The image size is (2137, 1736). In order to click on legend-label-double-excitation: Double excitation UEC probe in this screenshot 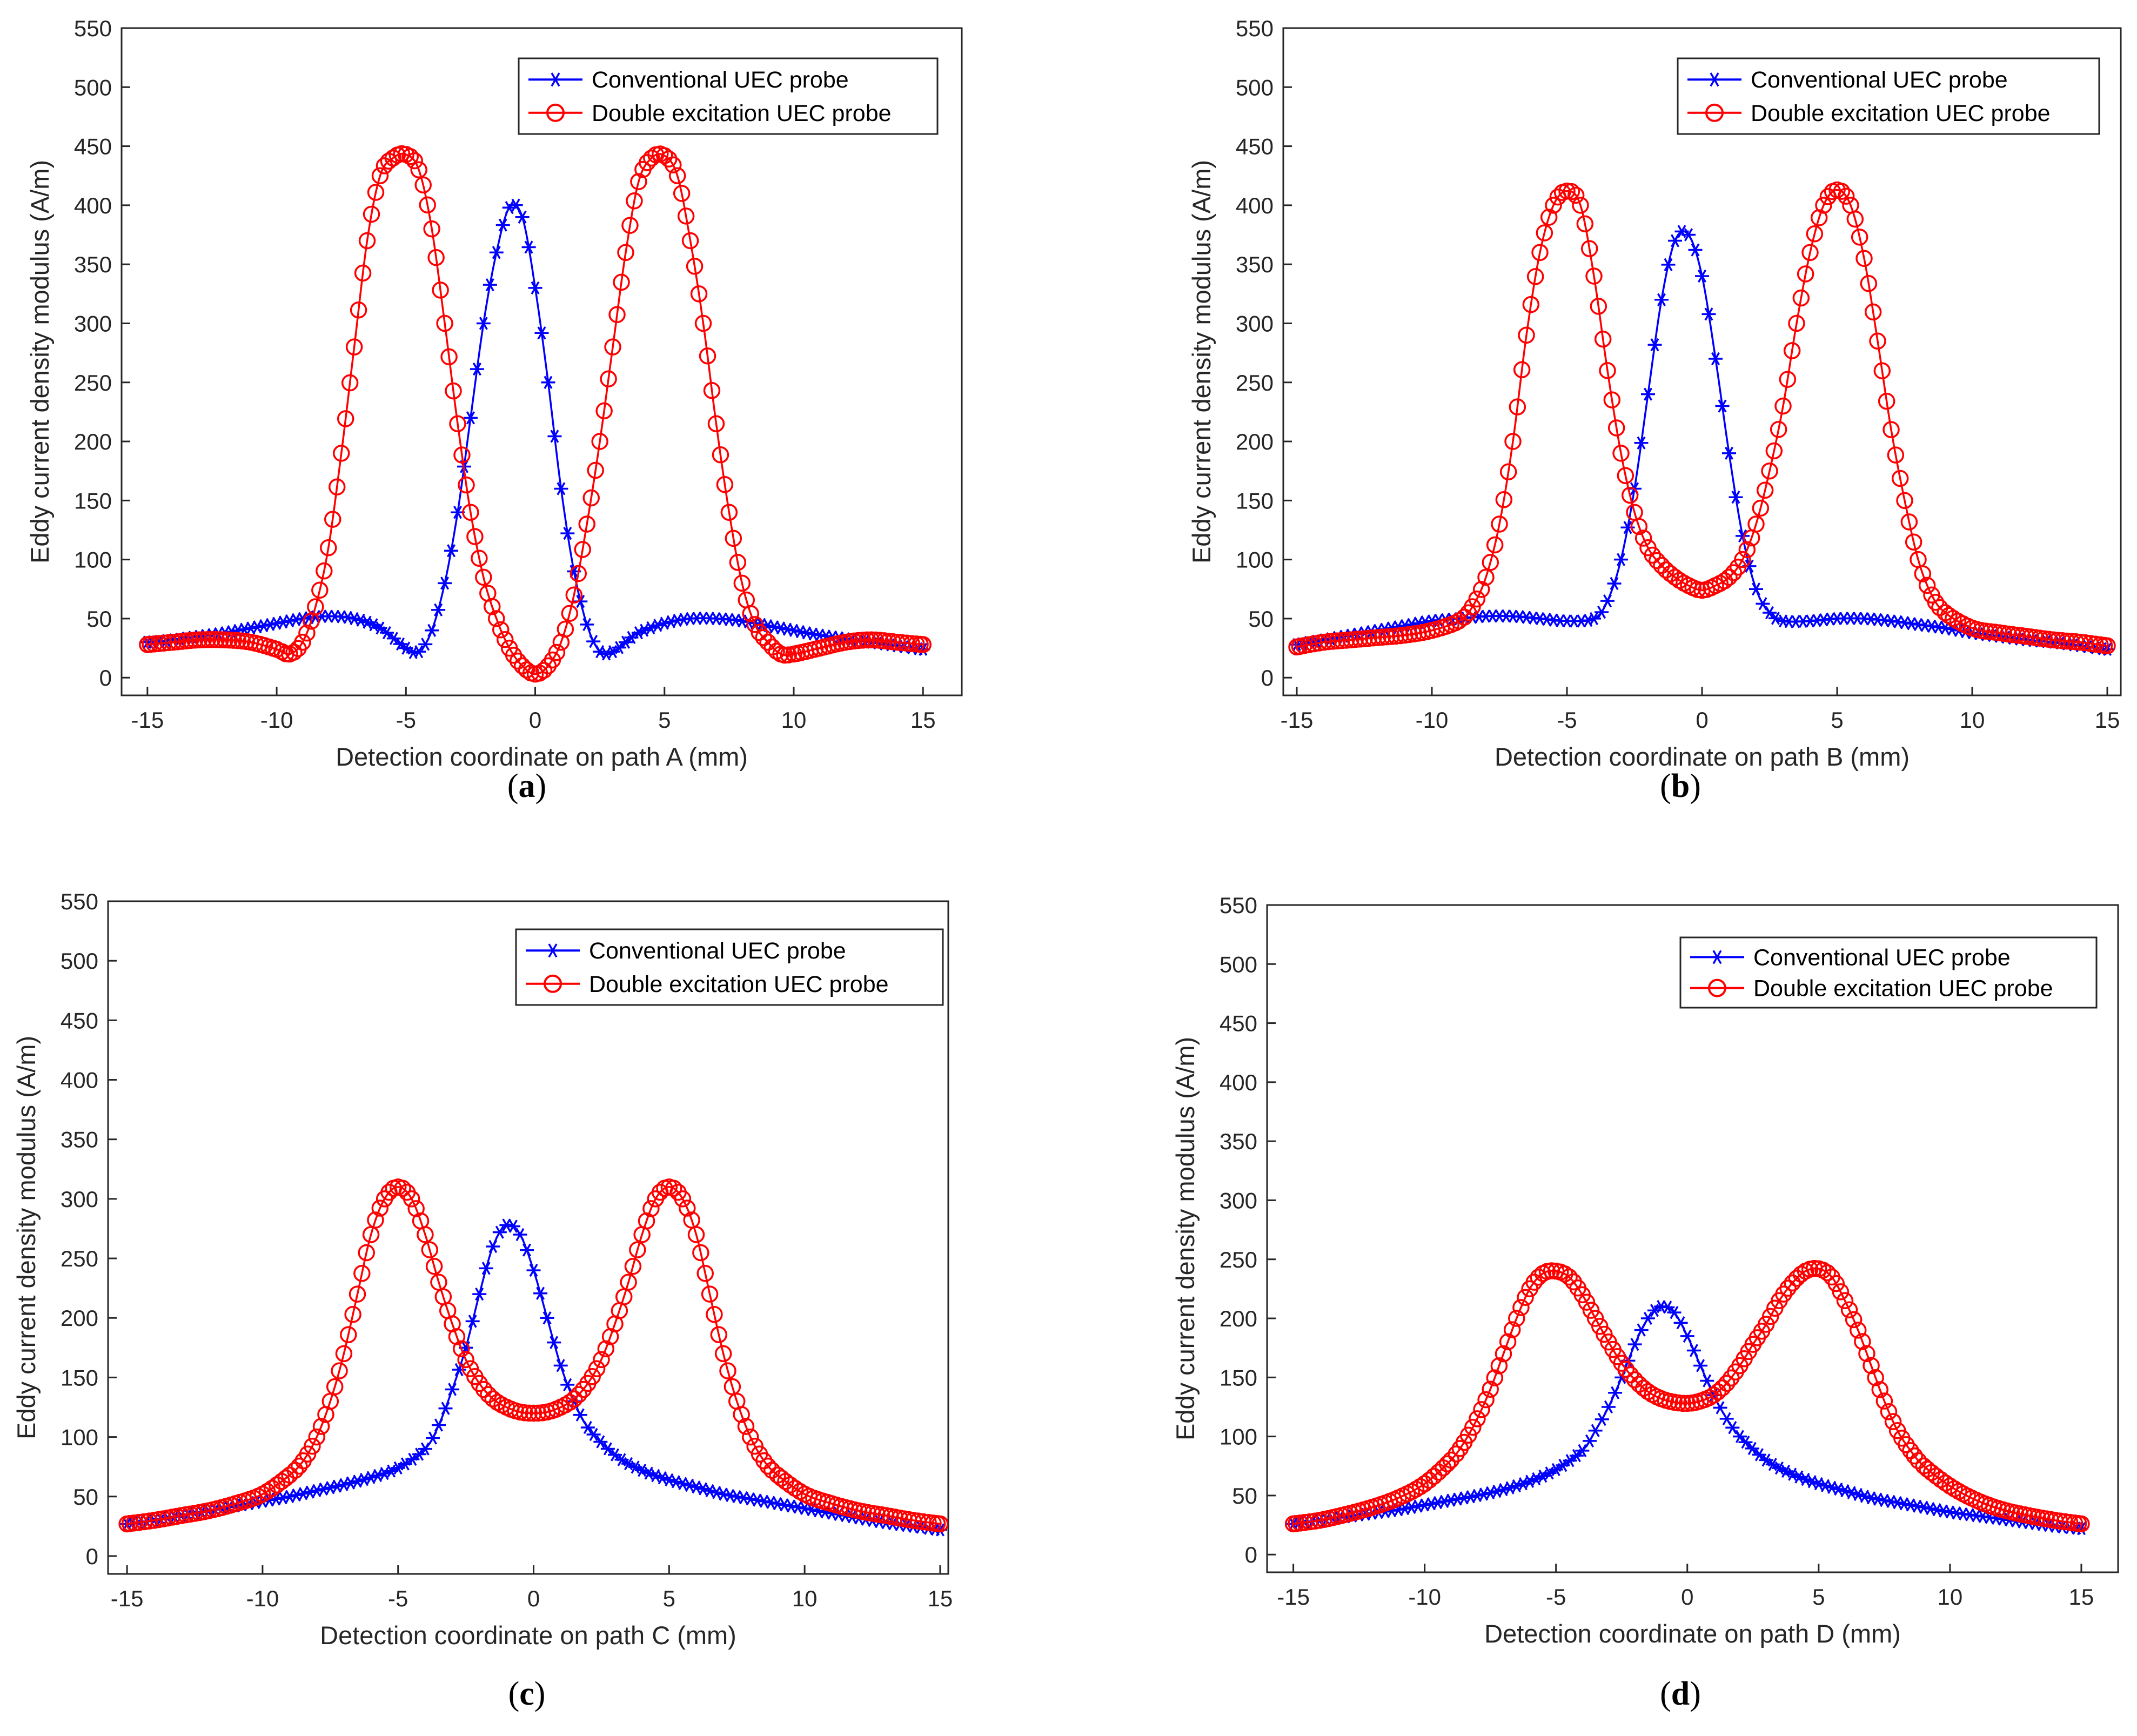, I will do `click(739, 984)`.